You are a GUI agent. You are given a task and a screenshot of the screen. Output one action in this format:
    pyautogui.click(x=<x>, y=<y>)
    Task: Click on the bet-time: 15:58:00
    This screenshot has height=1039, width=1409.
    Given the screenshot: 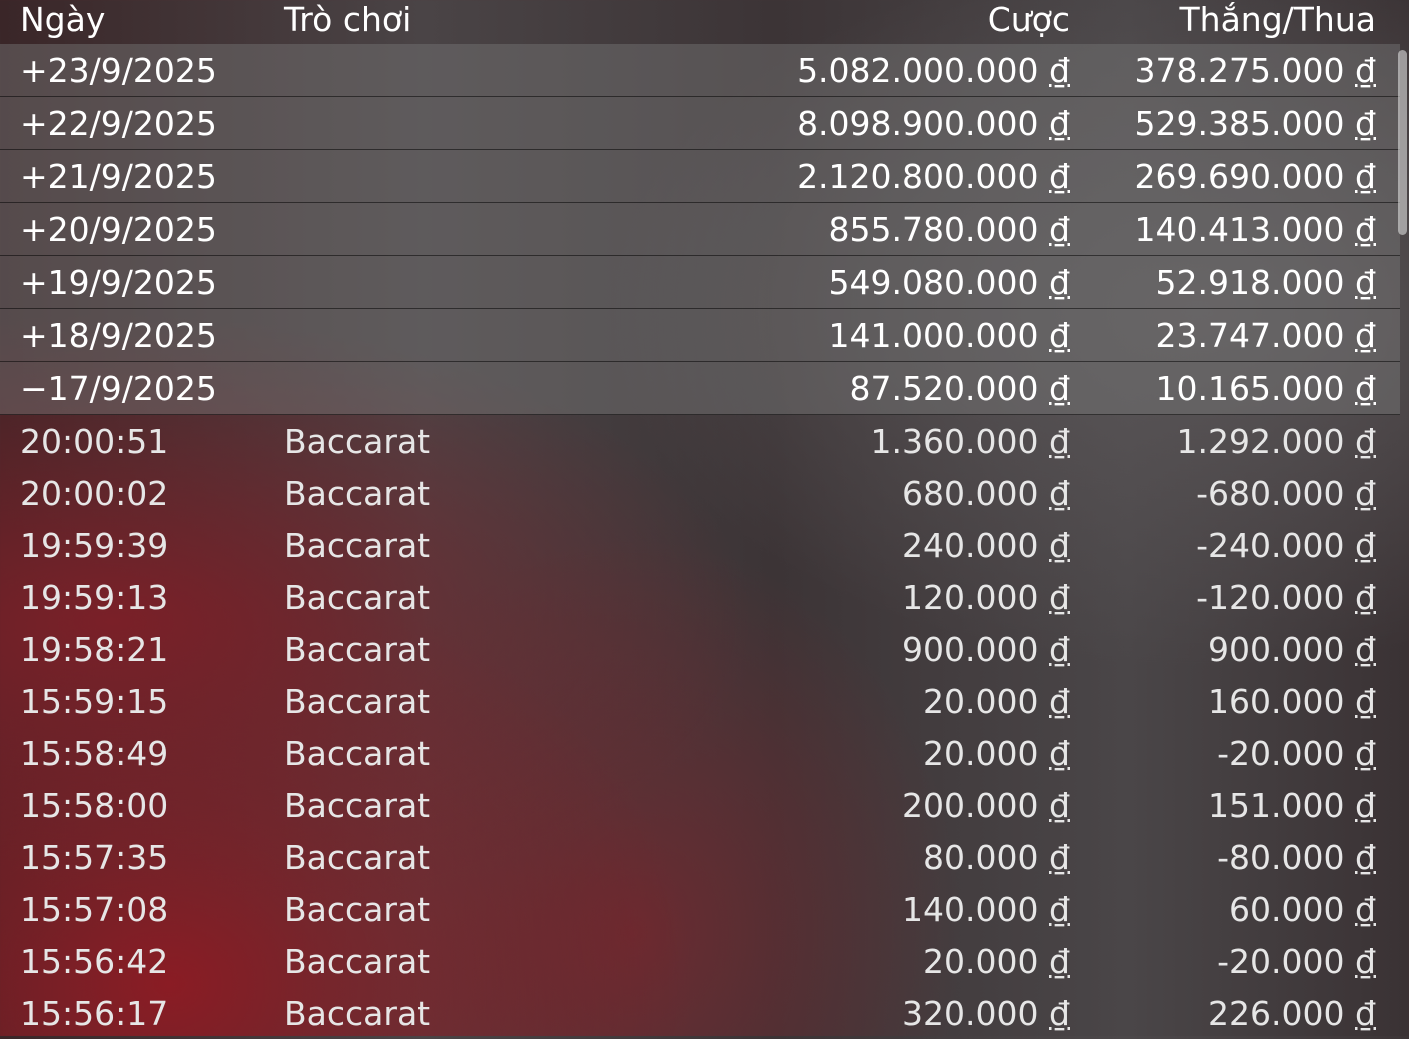 What is the action you would take?
    pyautogui.click(x=94, y=805)
    